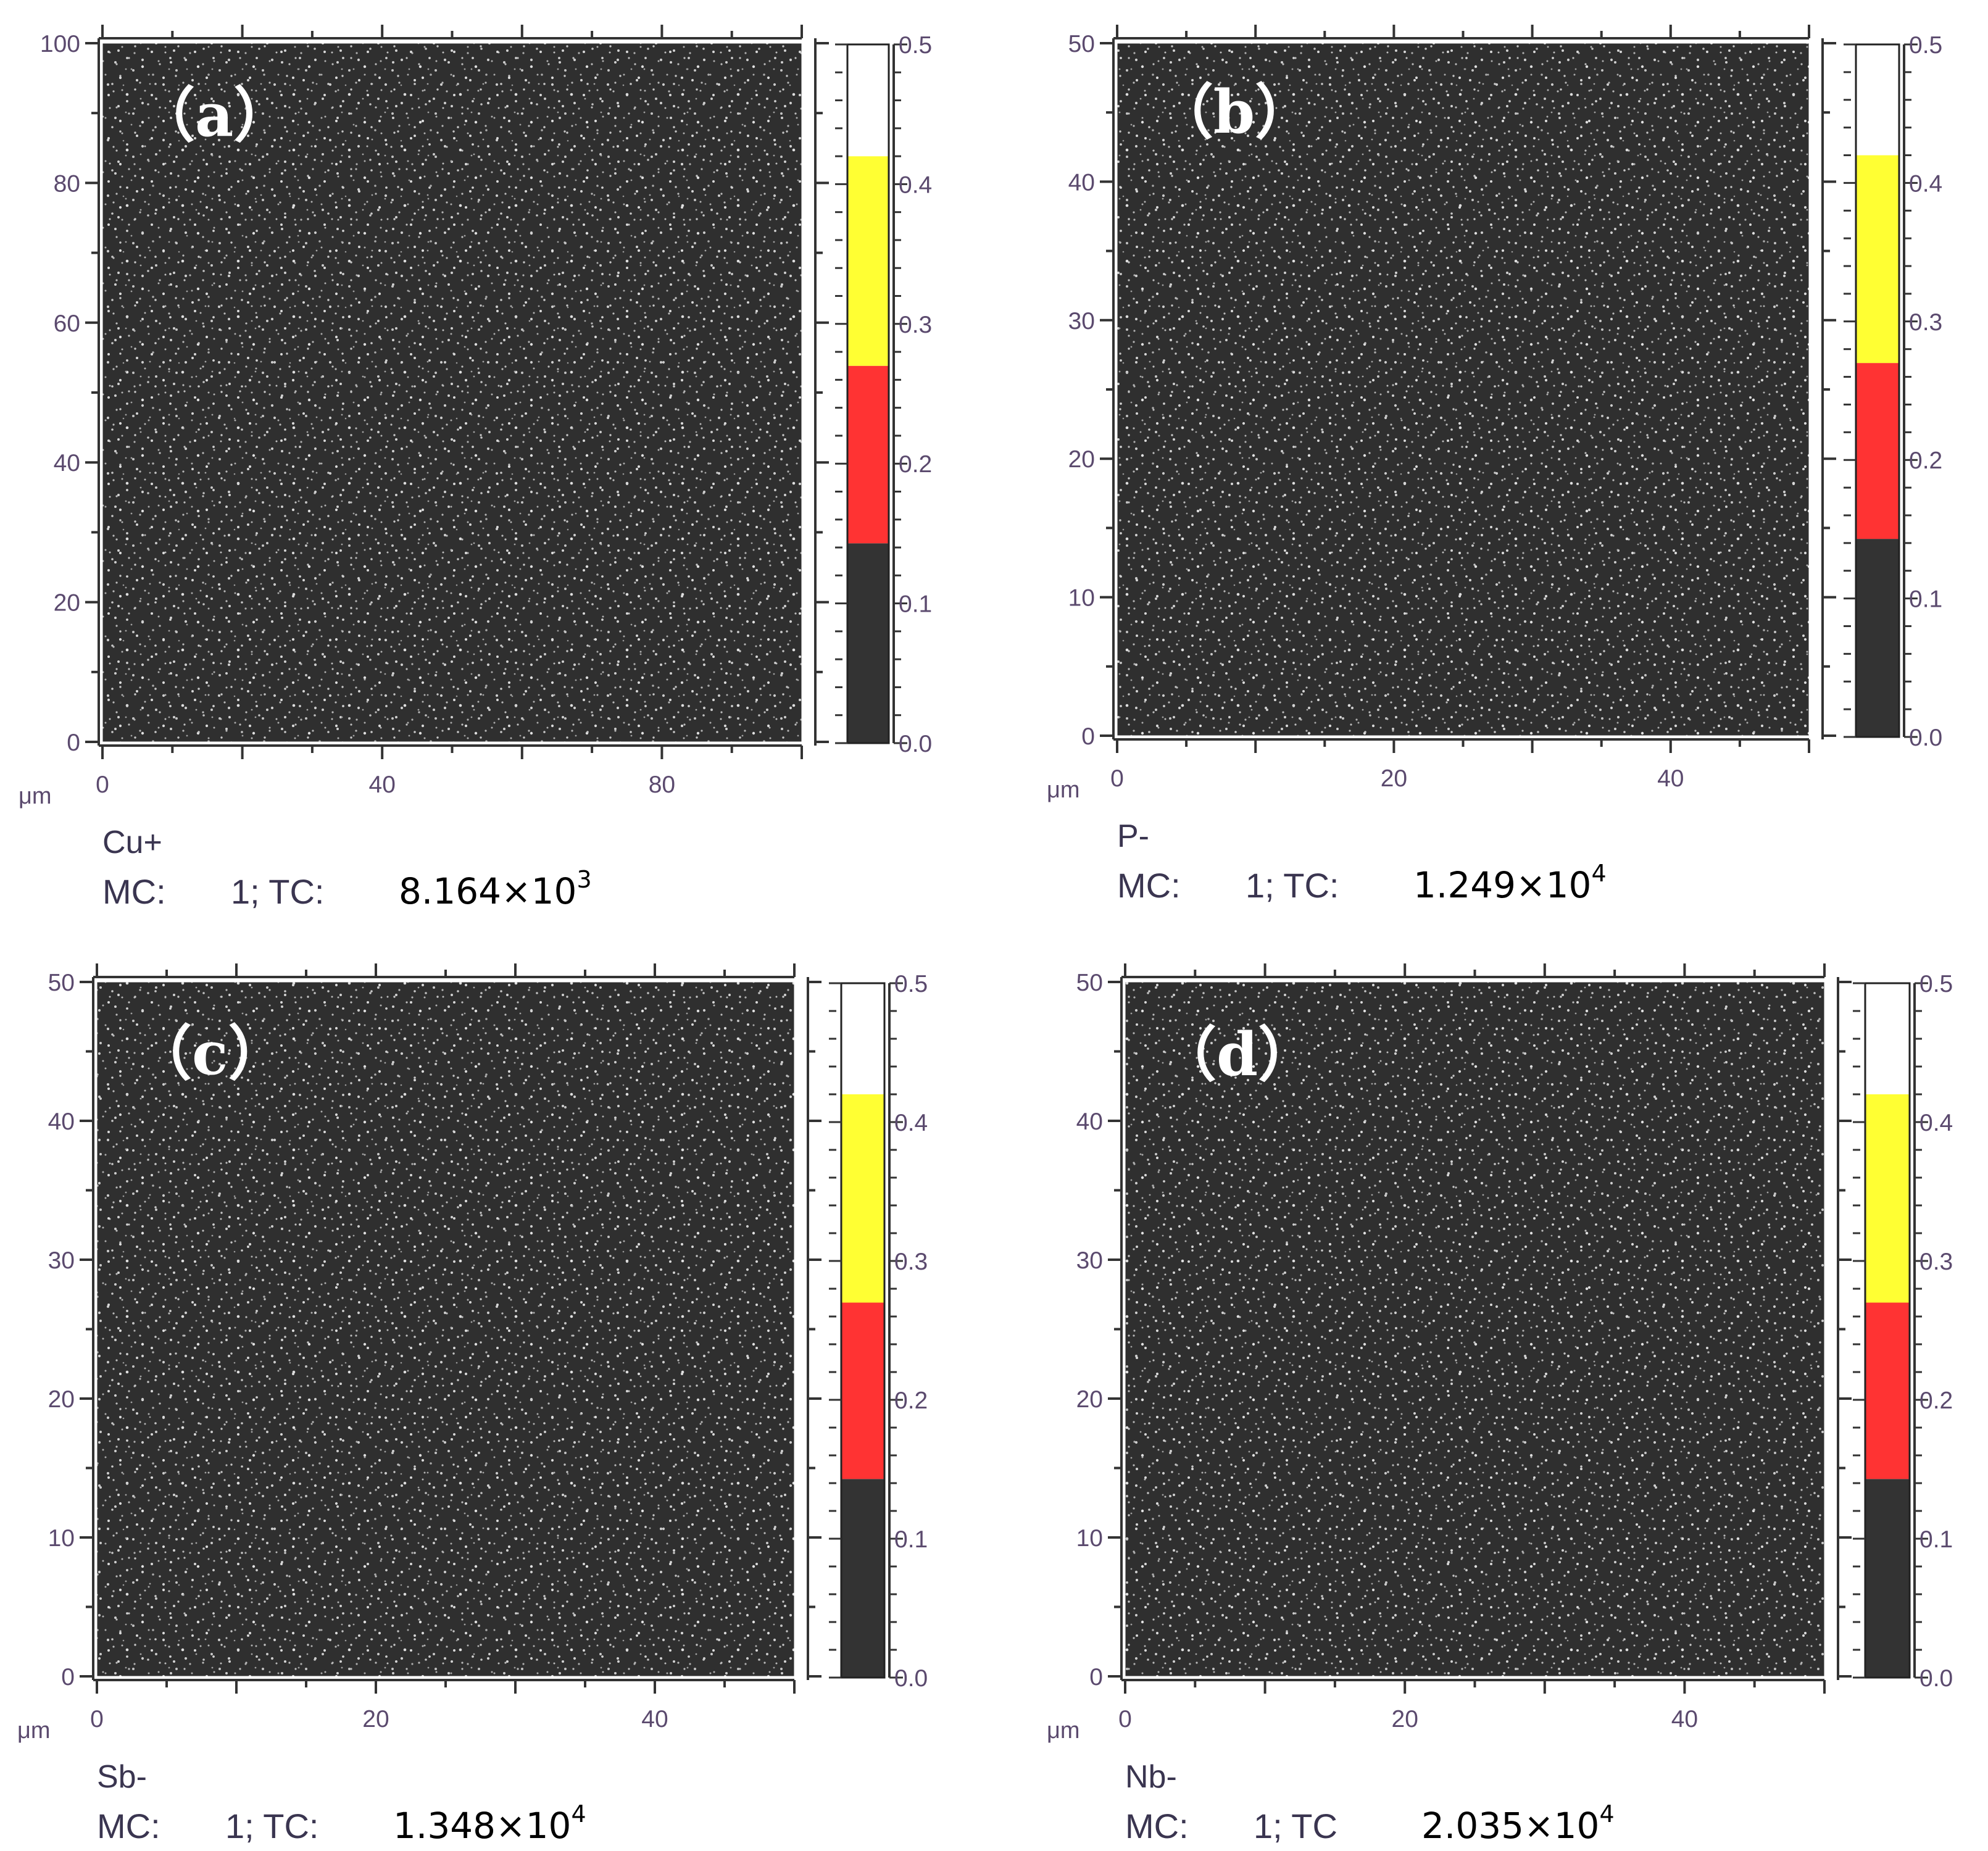  I want to click on mc-tc-value: 1; TC, so click(1295, 1826).